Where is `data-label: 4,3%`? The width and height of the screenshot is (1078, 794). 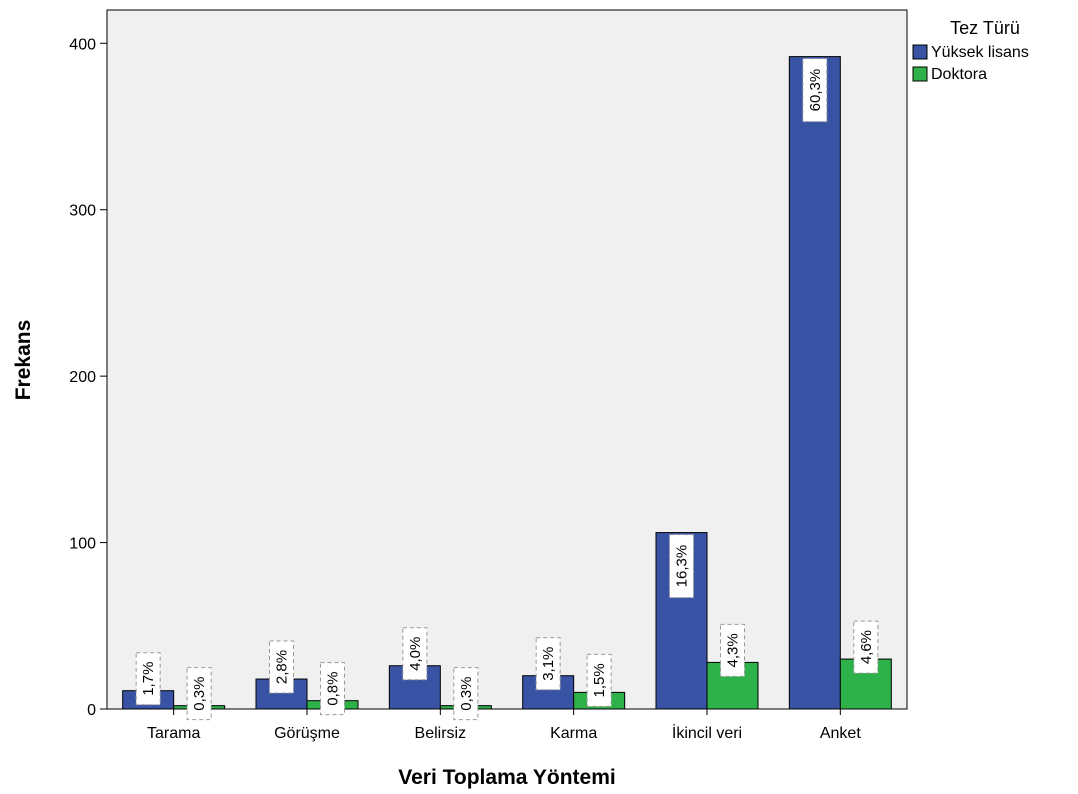 data-label: 4,3% is located at coordinates (733, 650).